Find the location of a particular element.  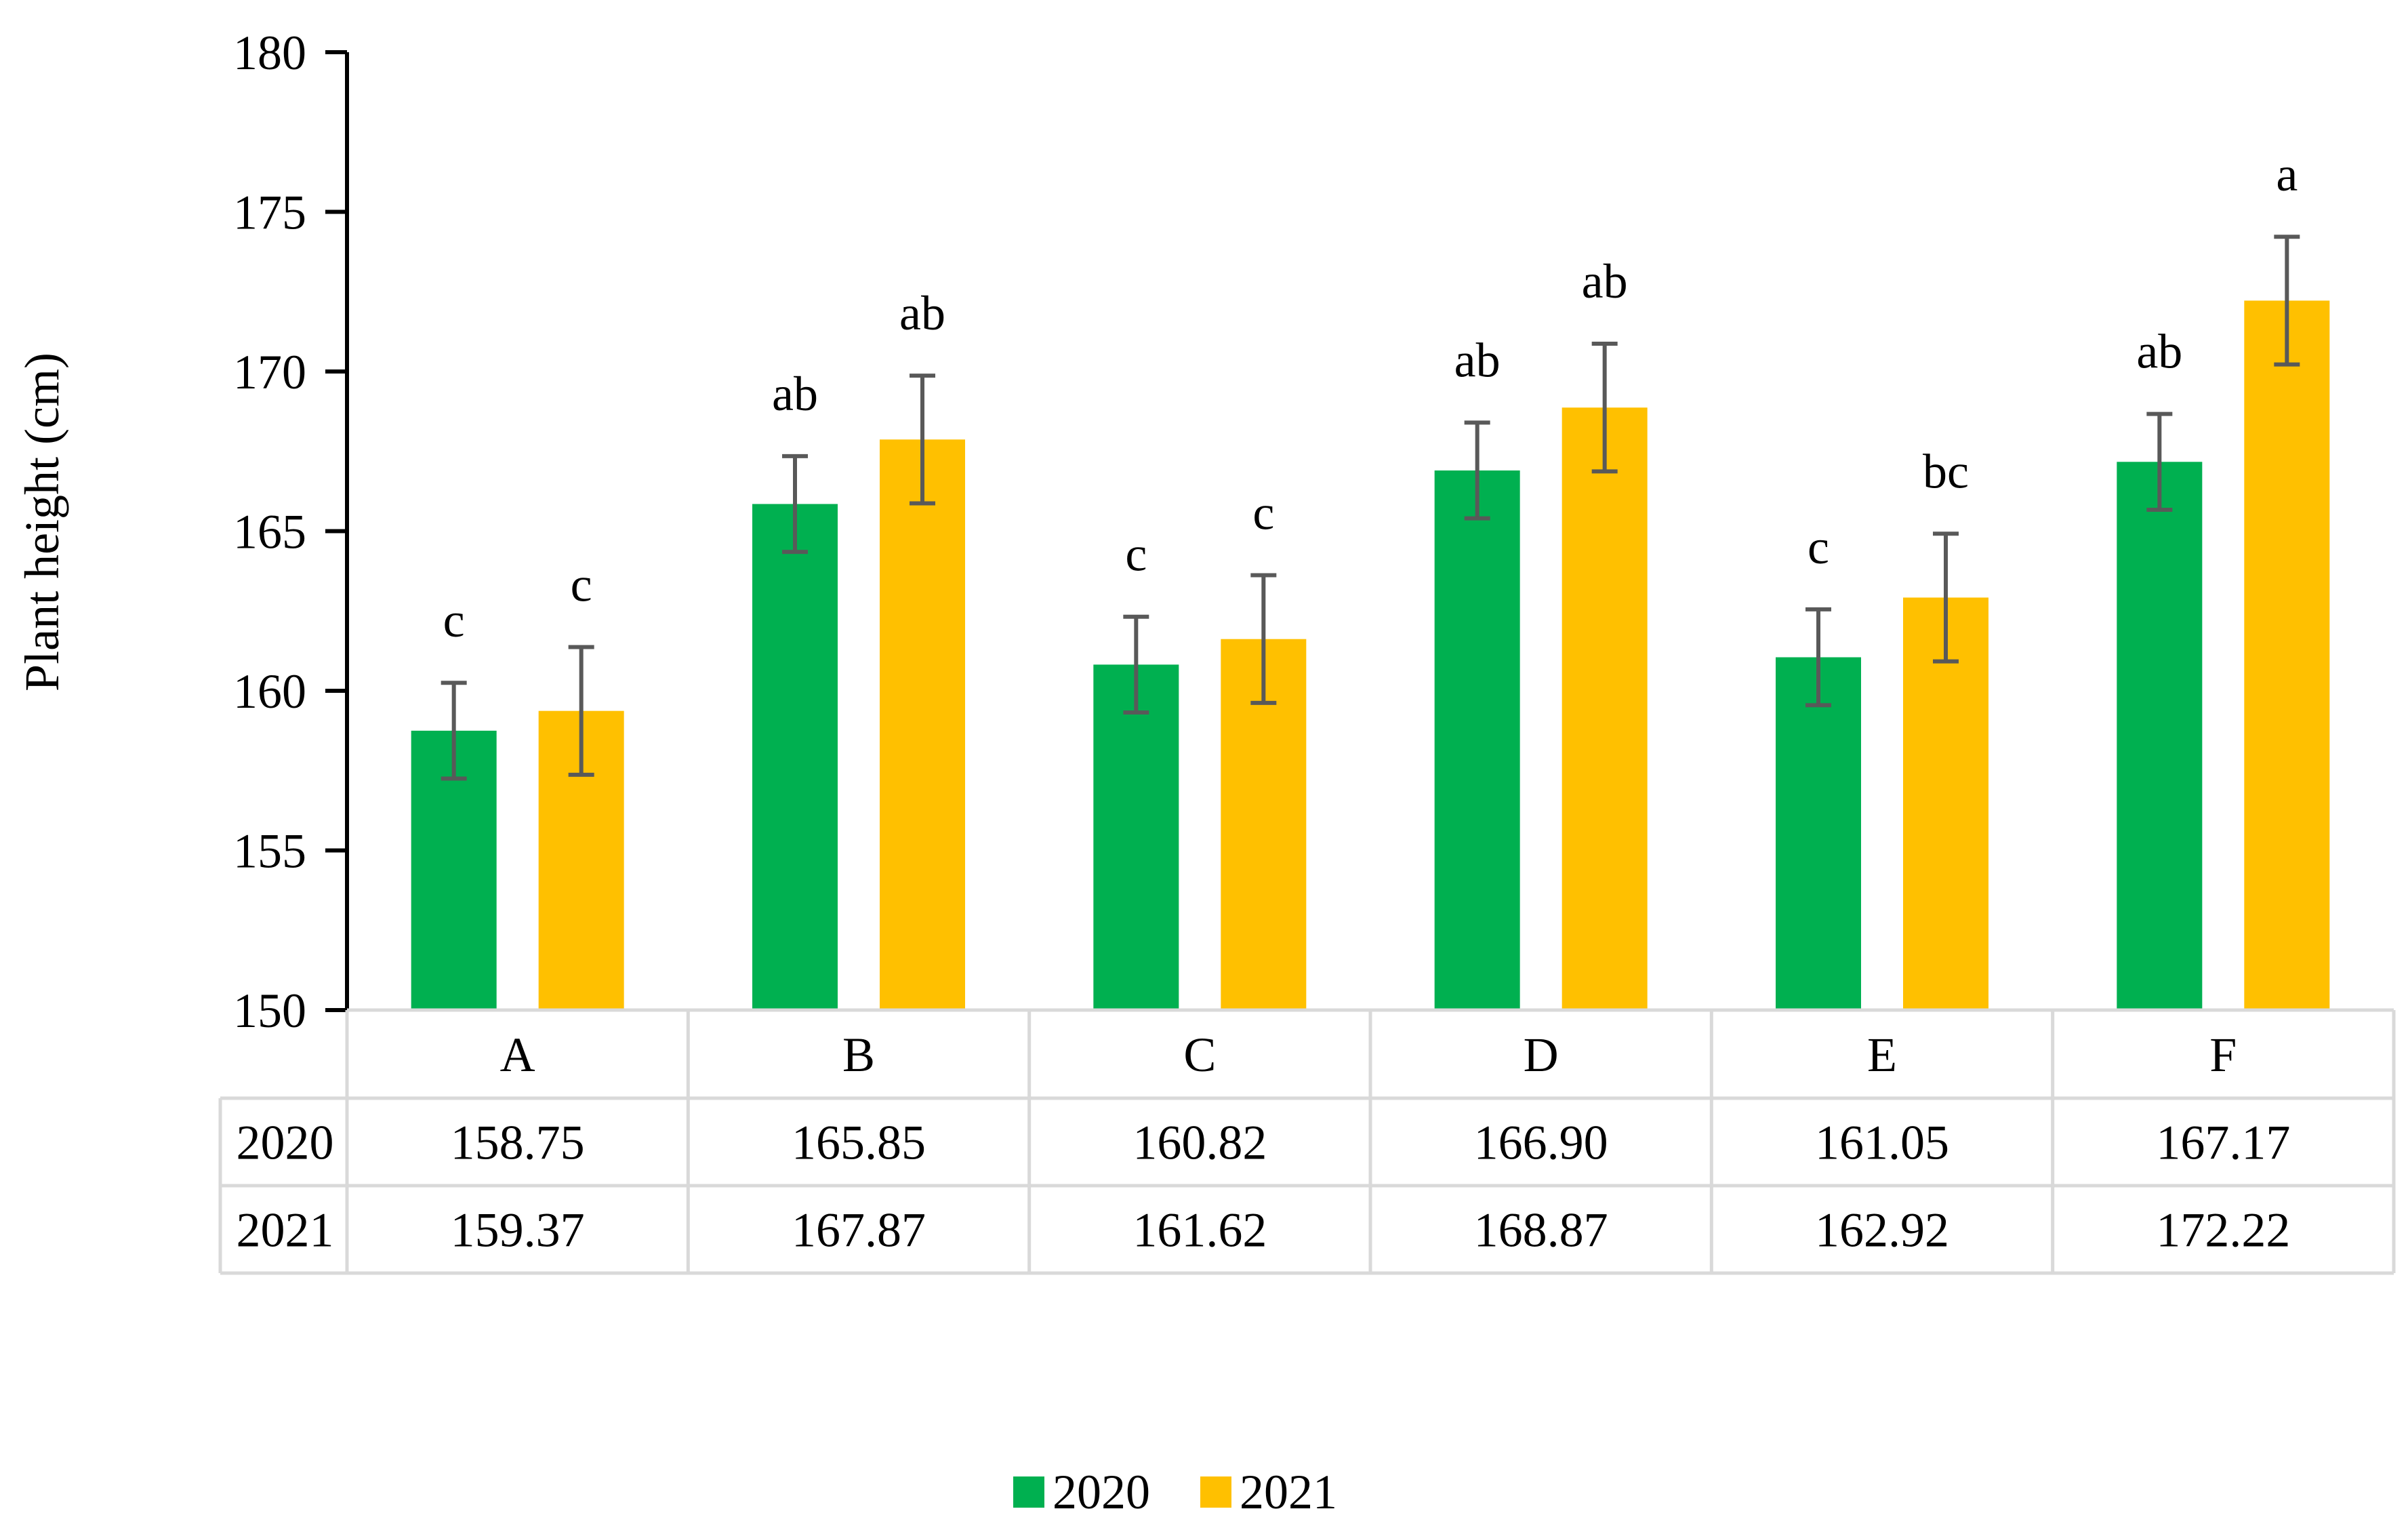

table-cell-2020-F: 167.17 is located at coordinates (2223, 1143).